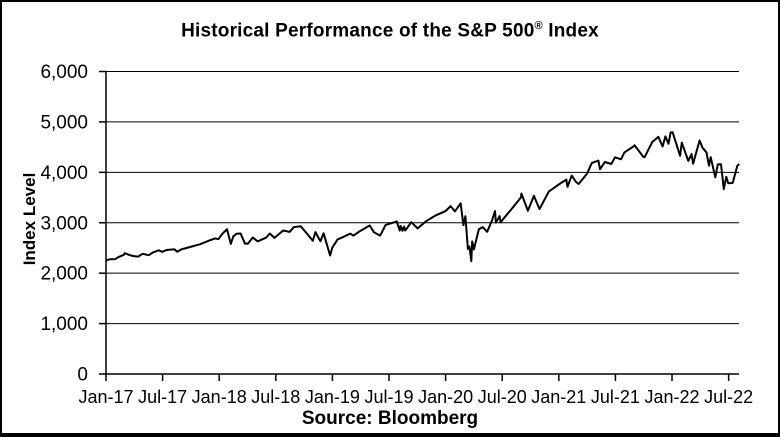 This screenshot has height=437, width=780. Describe the element at coordinates (570, 31) in the screenshot. I see `chart-title-text-end: Index` at that location.